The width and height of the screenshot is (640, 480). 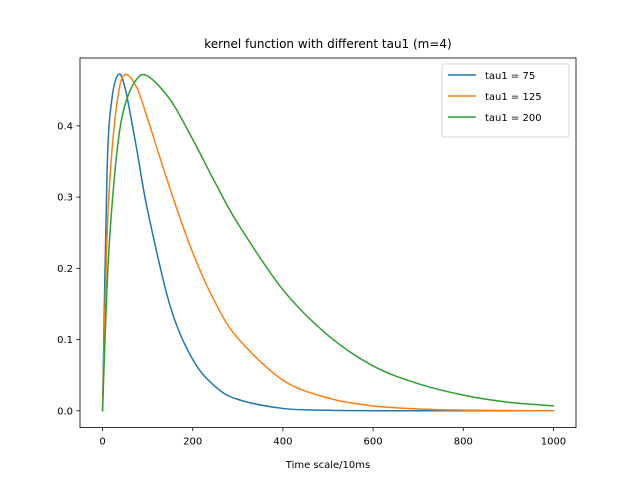 I want to click on legend-box, so click(x=505, y=100).